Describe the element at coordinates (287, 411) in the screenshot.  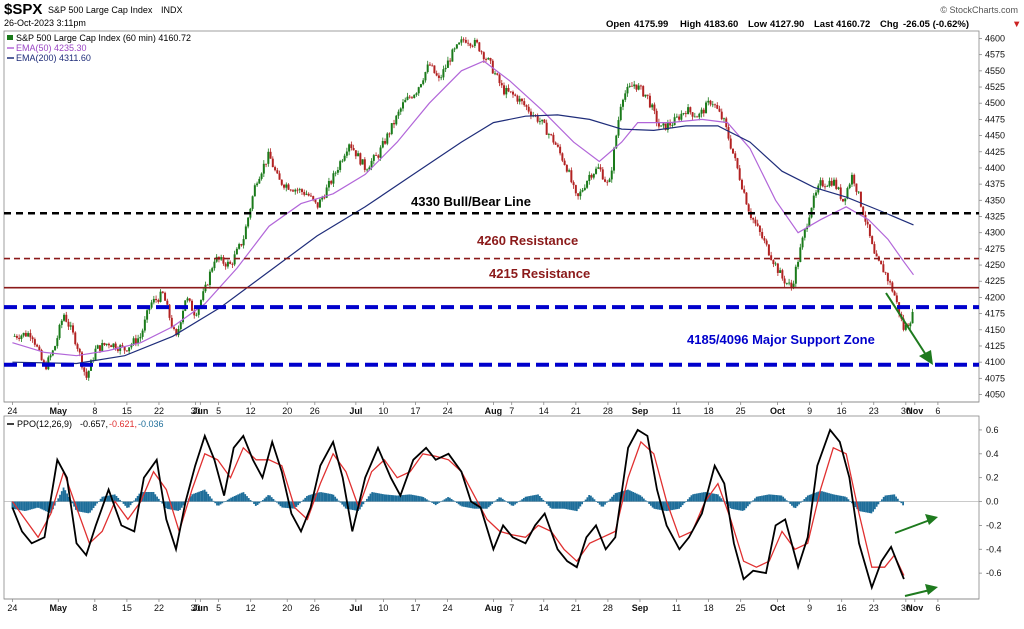
I see `price-x-tick-label: 20` at that location.